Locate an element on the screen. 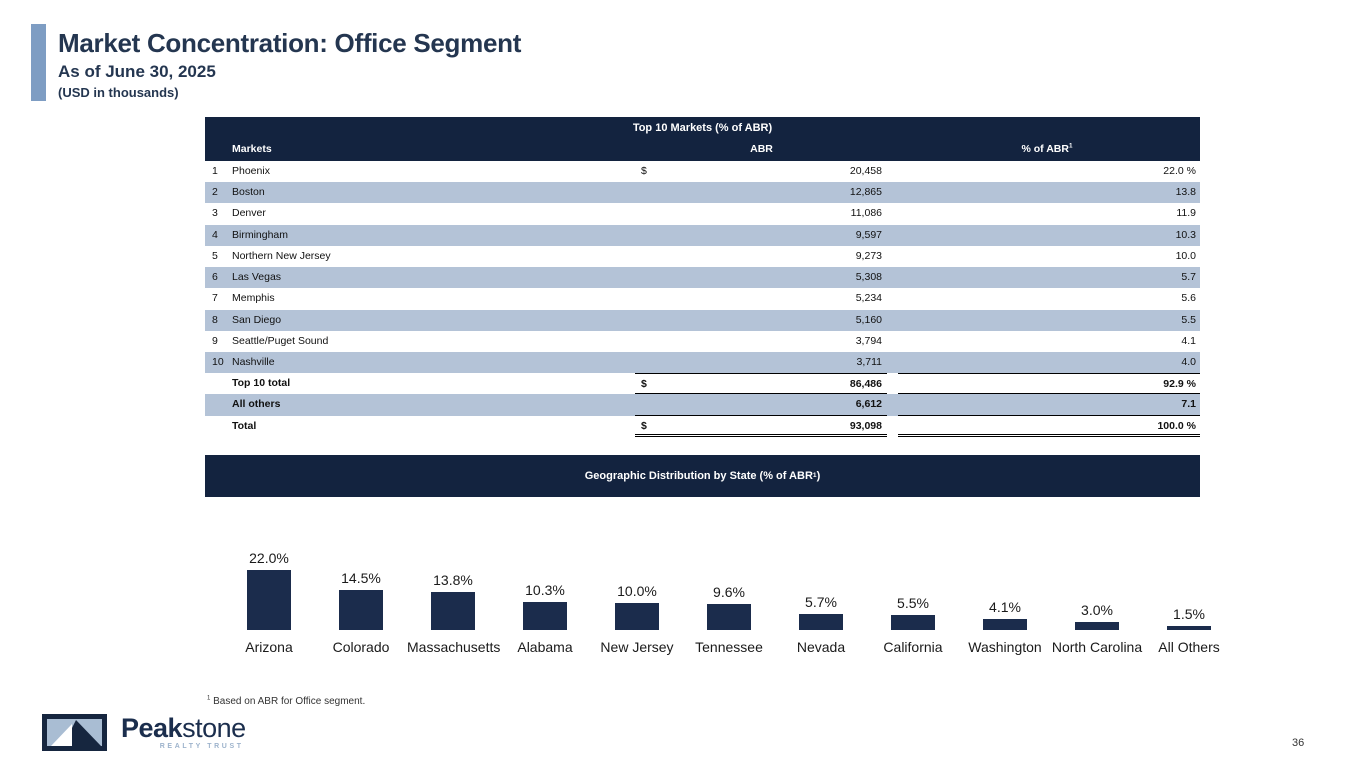 This screenshot has width=1365, height=768. title-accent-bar is located at coordinates (38, 62).